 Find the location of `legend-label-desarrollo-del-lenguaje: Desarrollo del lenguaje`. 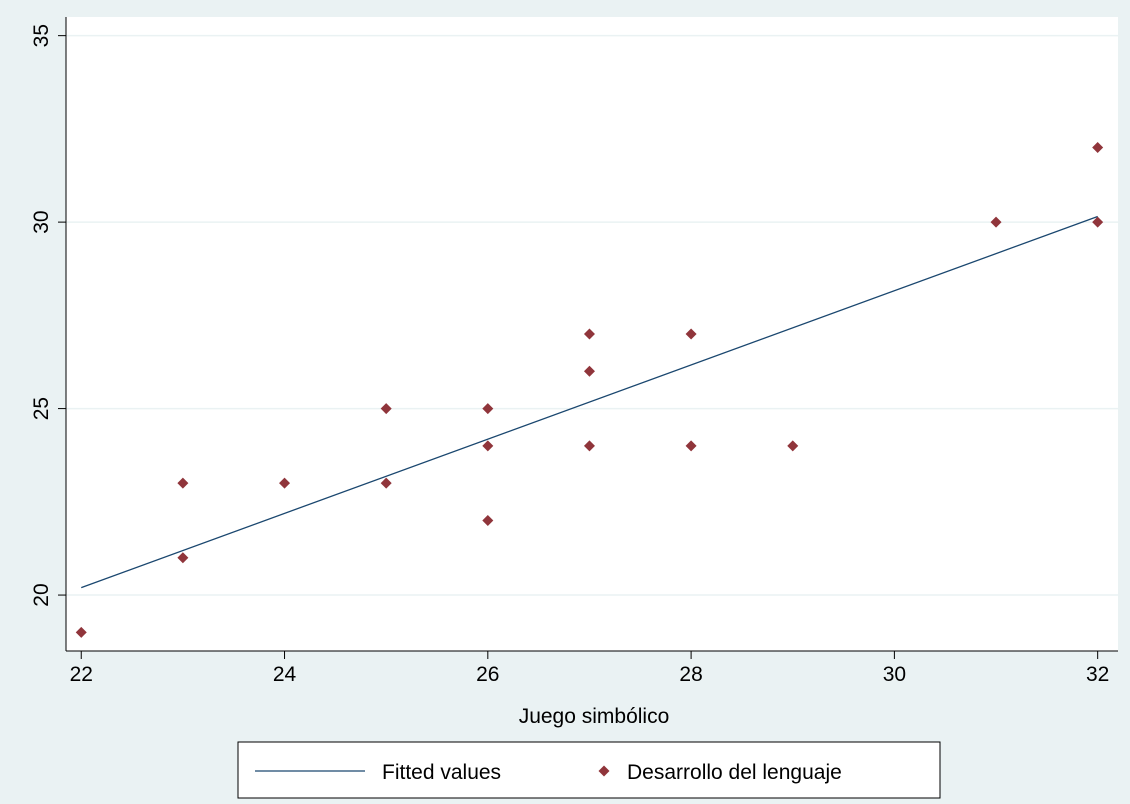

legend-label-desarrollo-del-lenguaje: Desarrollo del lenguaje is located at coordinates (734, 772).